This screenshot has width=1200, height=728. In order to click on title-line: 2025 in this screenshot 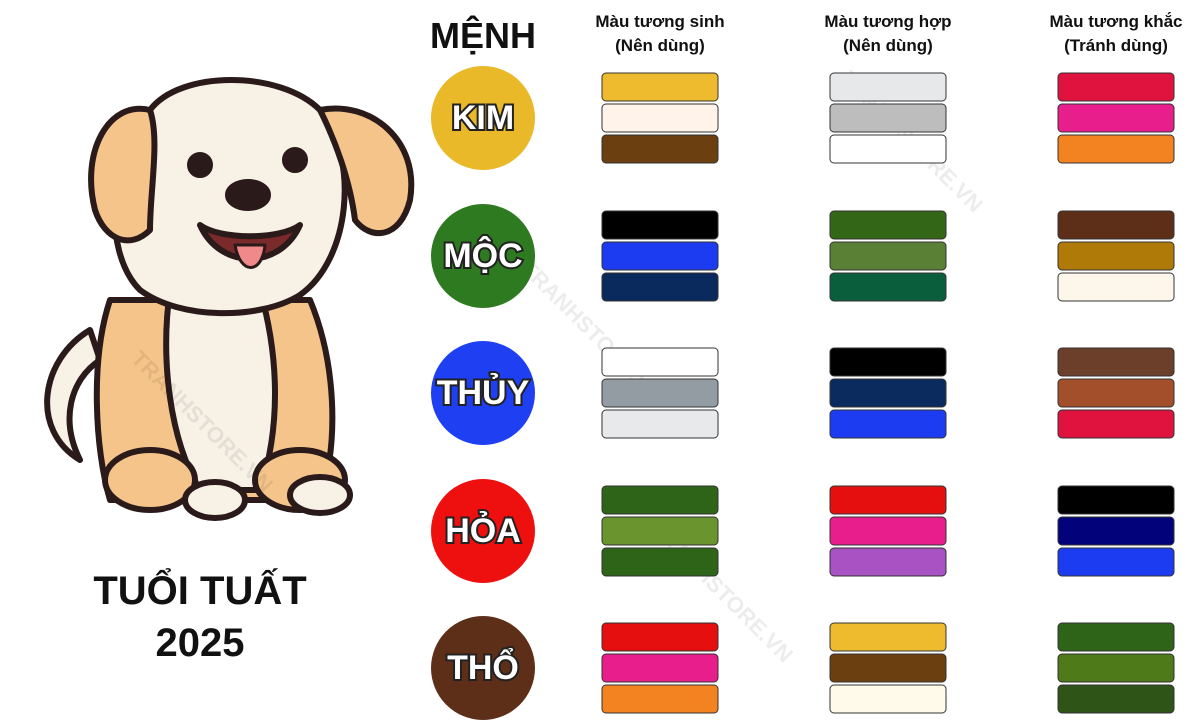, I will do `click(200, 643)`.